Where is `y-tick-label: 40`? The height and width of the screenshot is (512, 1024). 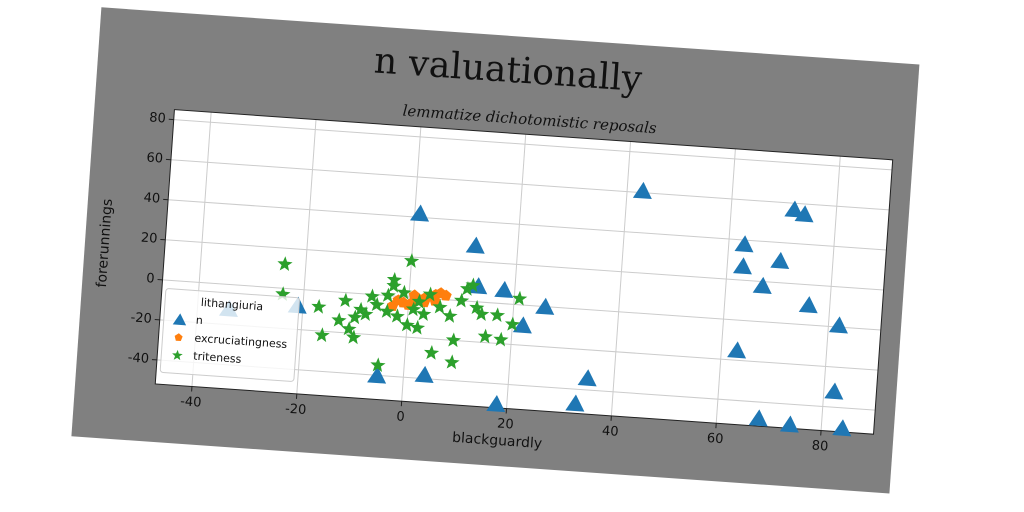 y-tick-label: 40 is located at coordinates (152, 199).